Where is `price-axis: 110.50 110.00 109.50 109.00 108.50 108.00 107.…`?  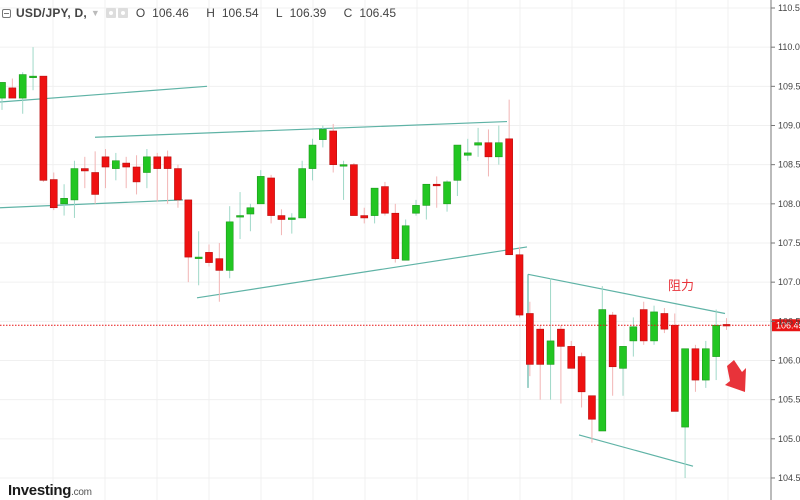
price-axis: 110.50 110.00 109.50 109.00 108.50 108.00 107.… is located at coordinates (785, 250).